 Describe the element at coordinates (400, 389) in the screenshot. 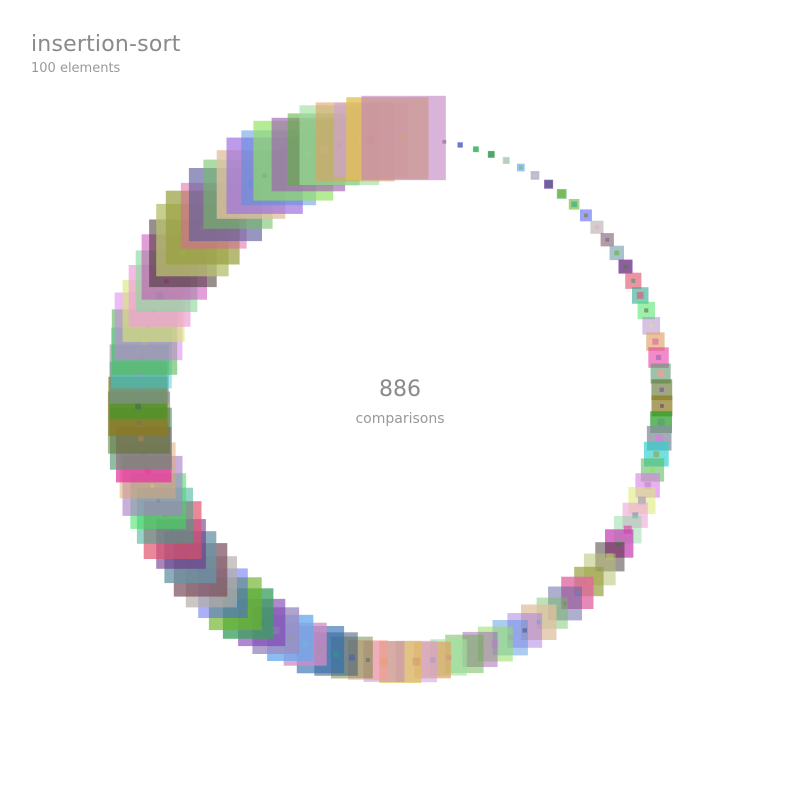

I see `comparison-count: 886` at that location.